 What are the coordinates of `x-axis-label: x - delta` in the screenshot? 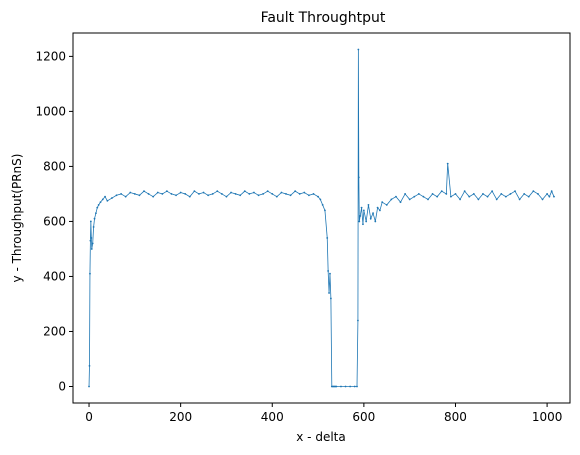 It's located at (320, 437).